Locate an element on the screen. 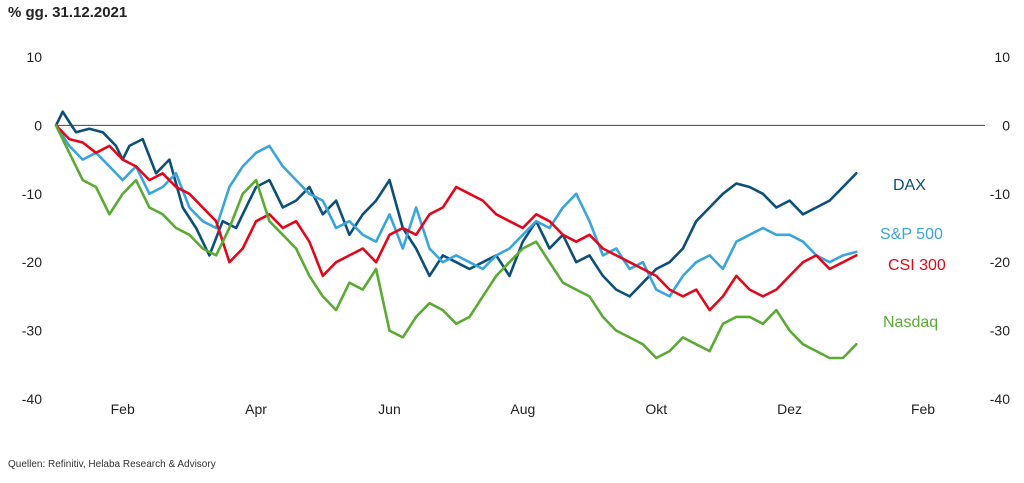 The width and height of the screenshot is (1024, 483). x-tick-2: Jun is located at coordinates (389, 409).